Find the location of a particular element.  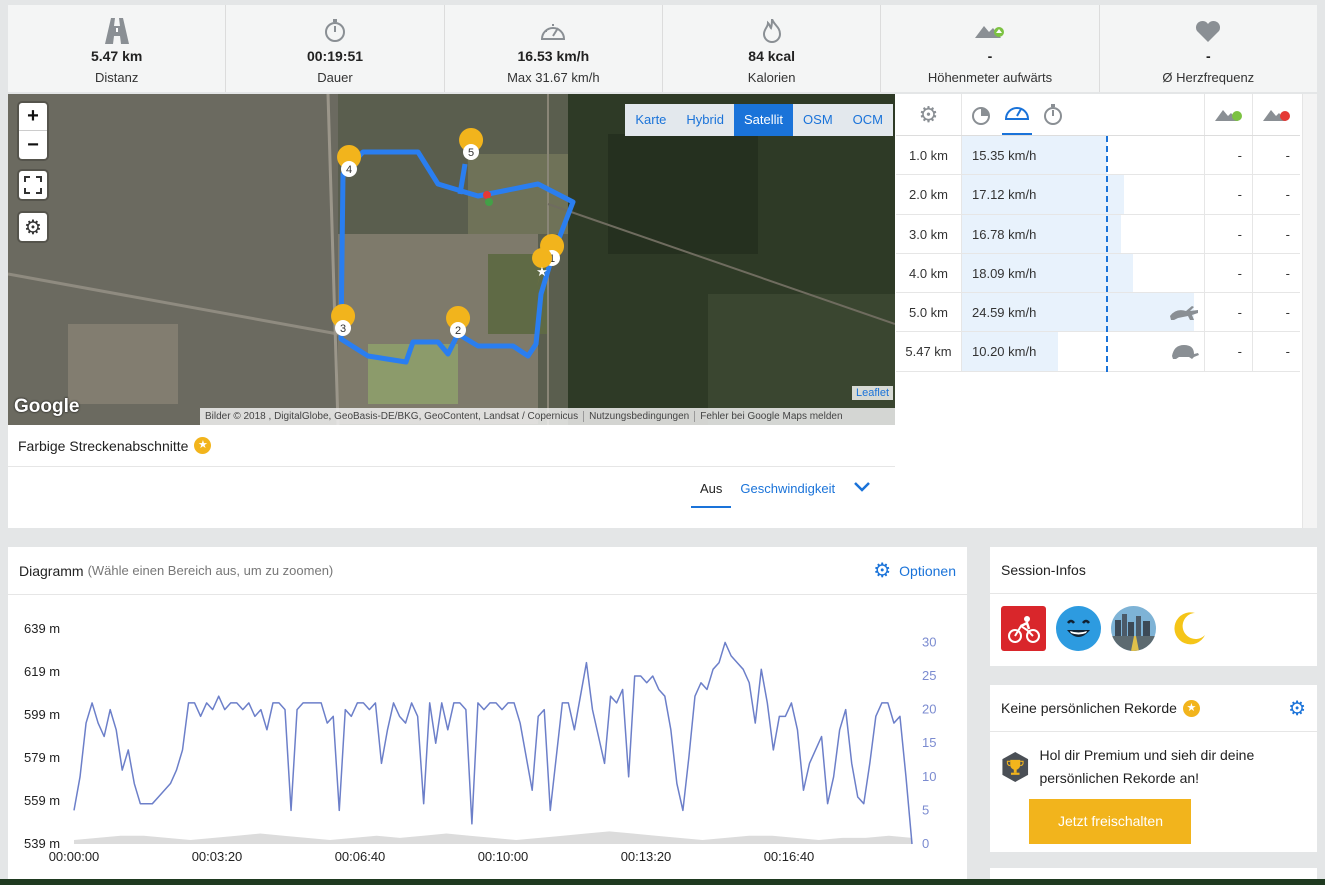

split-row: 1.0 km 15.35 km/h - - is located at coordinates (1098, 156).